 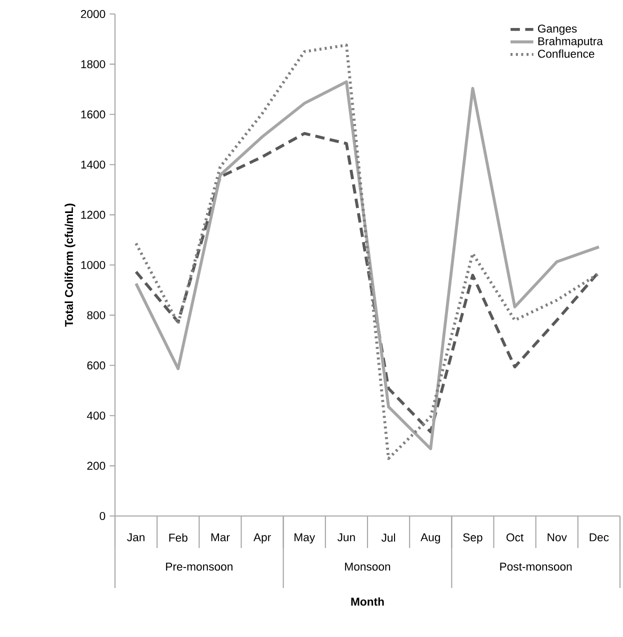 What do you see at coordinates (305, 538) in the screenshot?
I see `x-tick-label: May` at bounding box center [305, 538].